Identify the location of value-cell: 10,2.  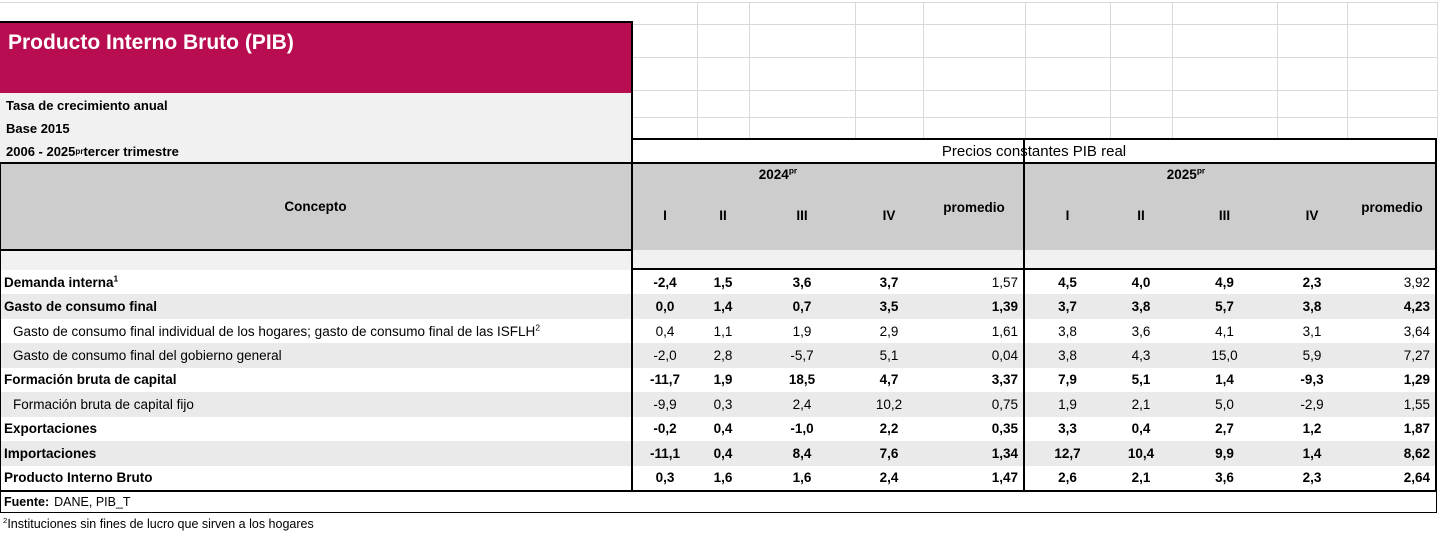
(889, 404).